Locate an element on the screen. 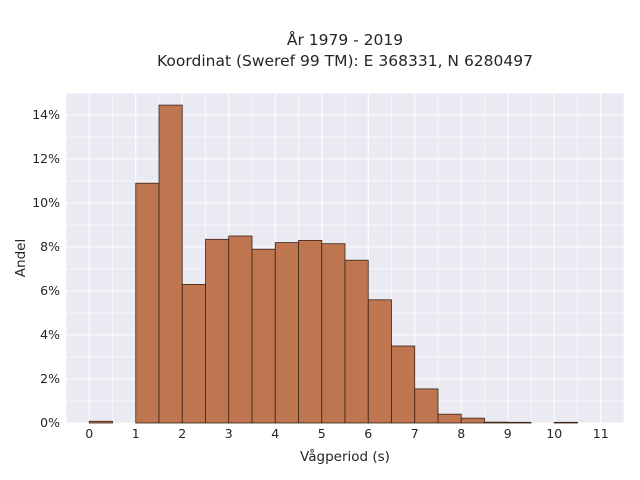  y-tick-label: 12% is located at coordinates (46, 158).